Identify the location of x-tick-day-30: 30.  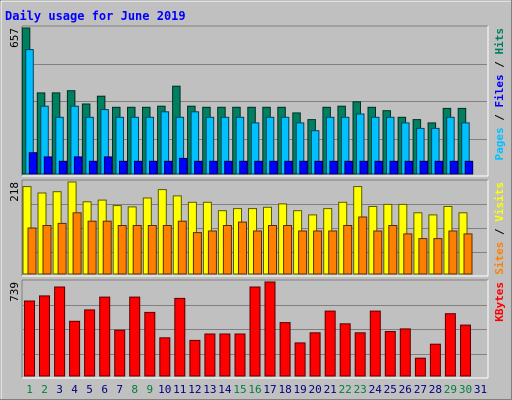
(465, 389).